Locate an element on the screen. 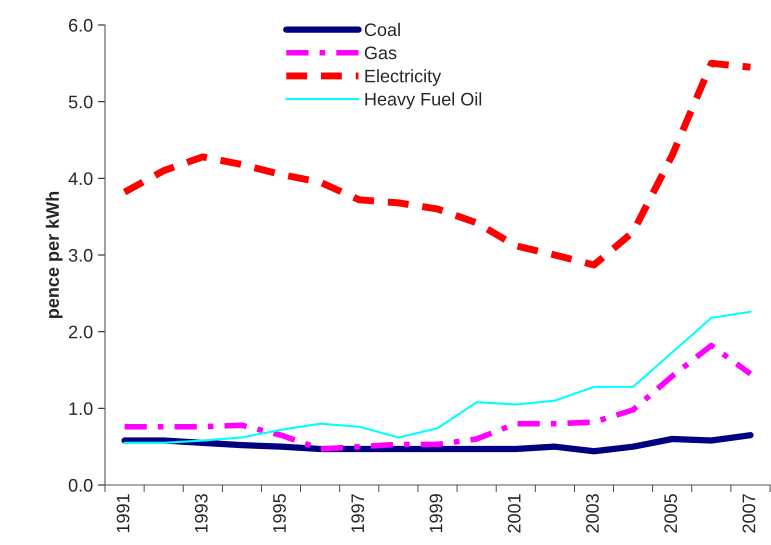 This screenshot has height=545, width=771. legend-label: Heavy Fuel Oil is located at coordinates (423, 101).